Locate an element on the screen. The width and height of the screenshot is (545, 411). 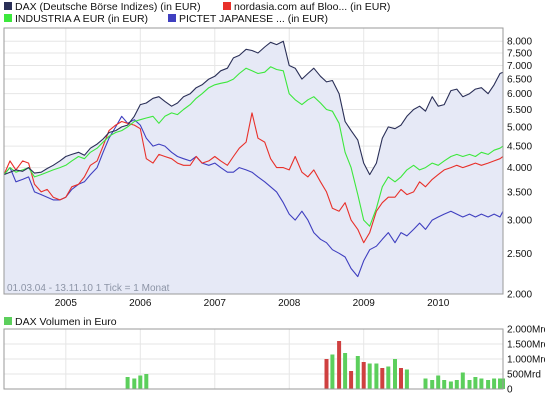
legend-label-pictet: PICTET JAPANESE ... (in EUR) is located at coordinates (253, 19).